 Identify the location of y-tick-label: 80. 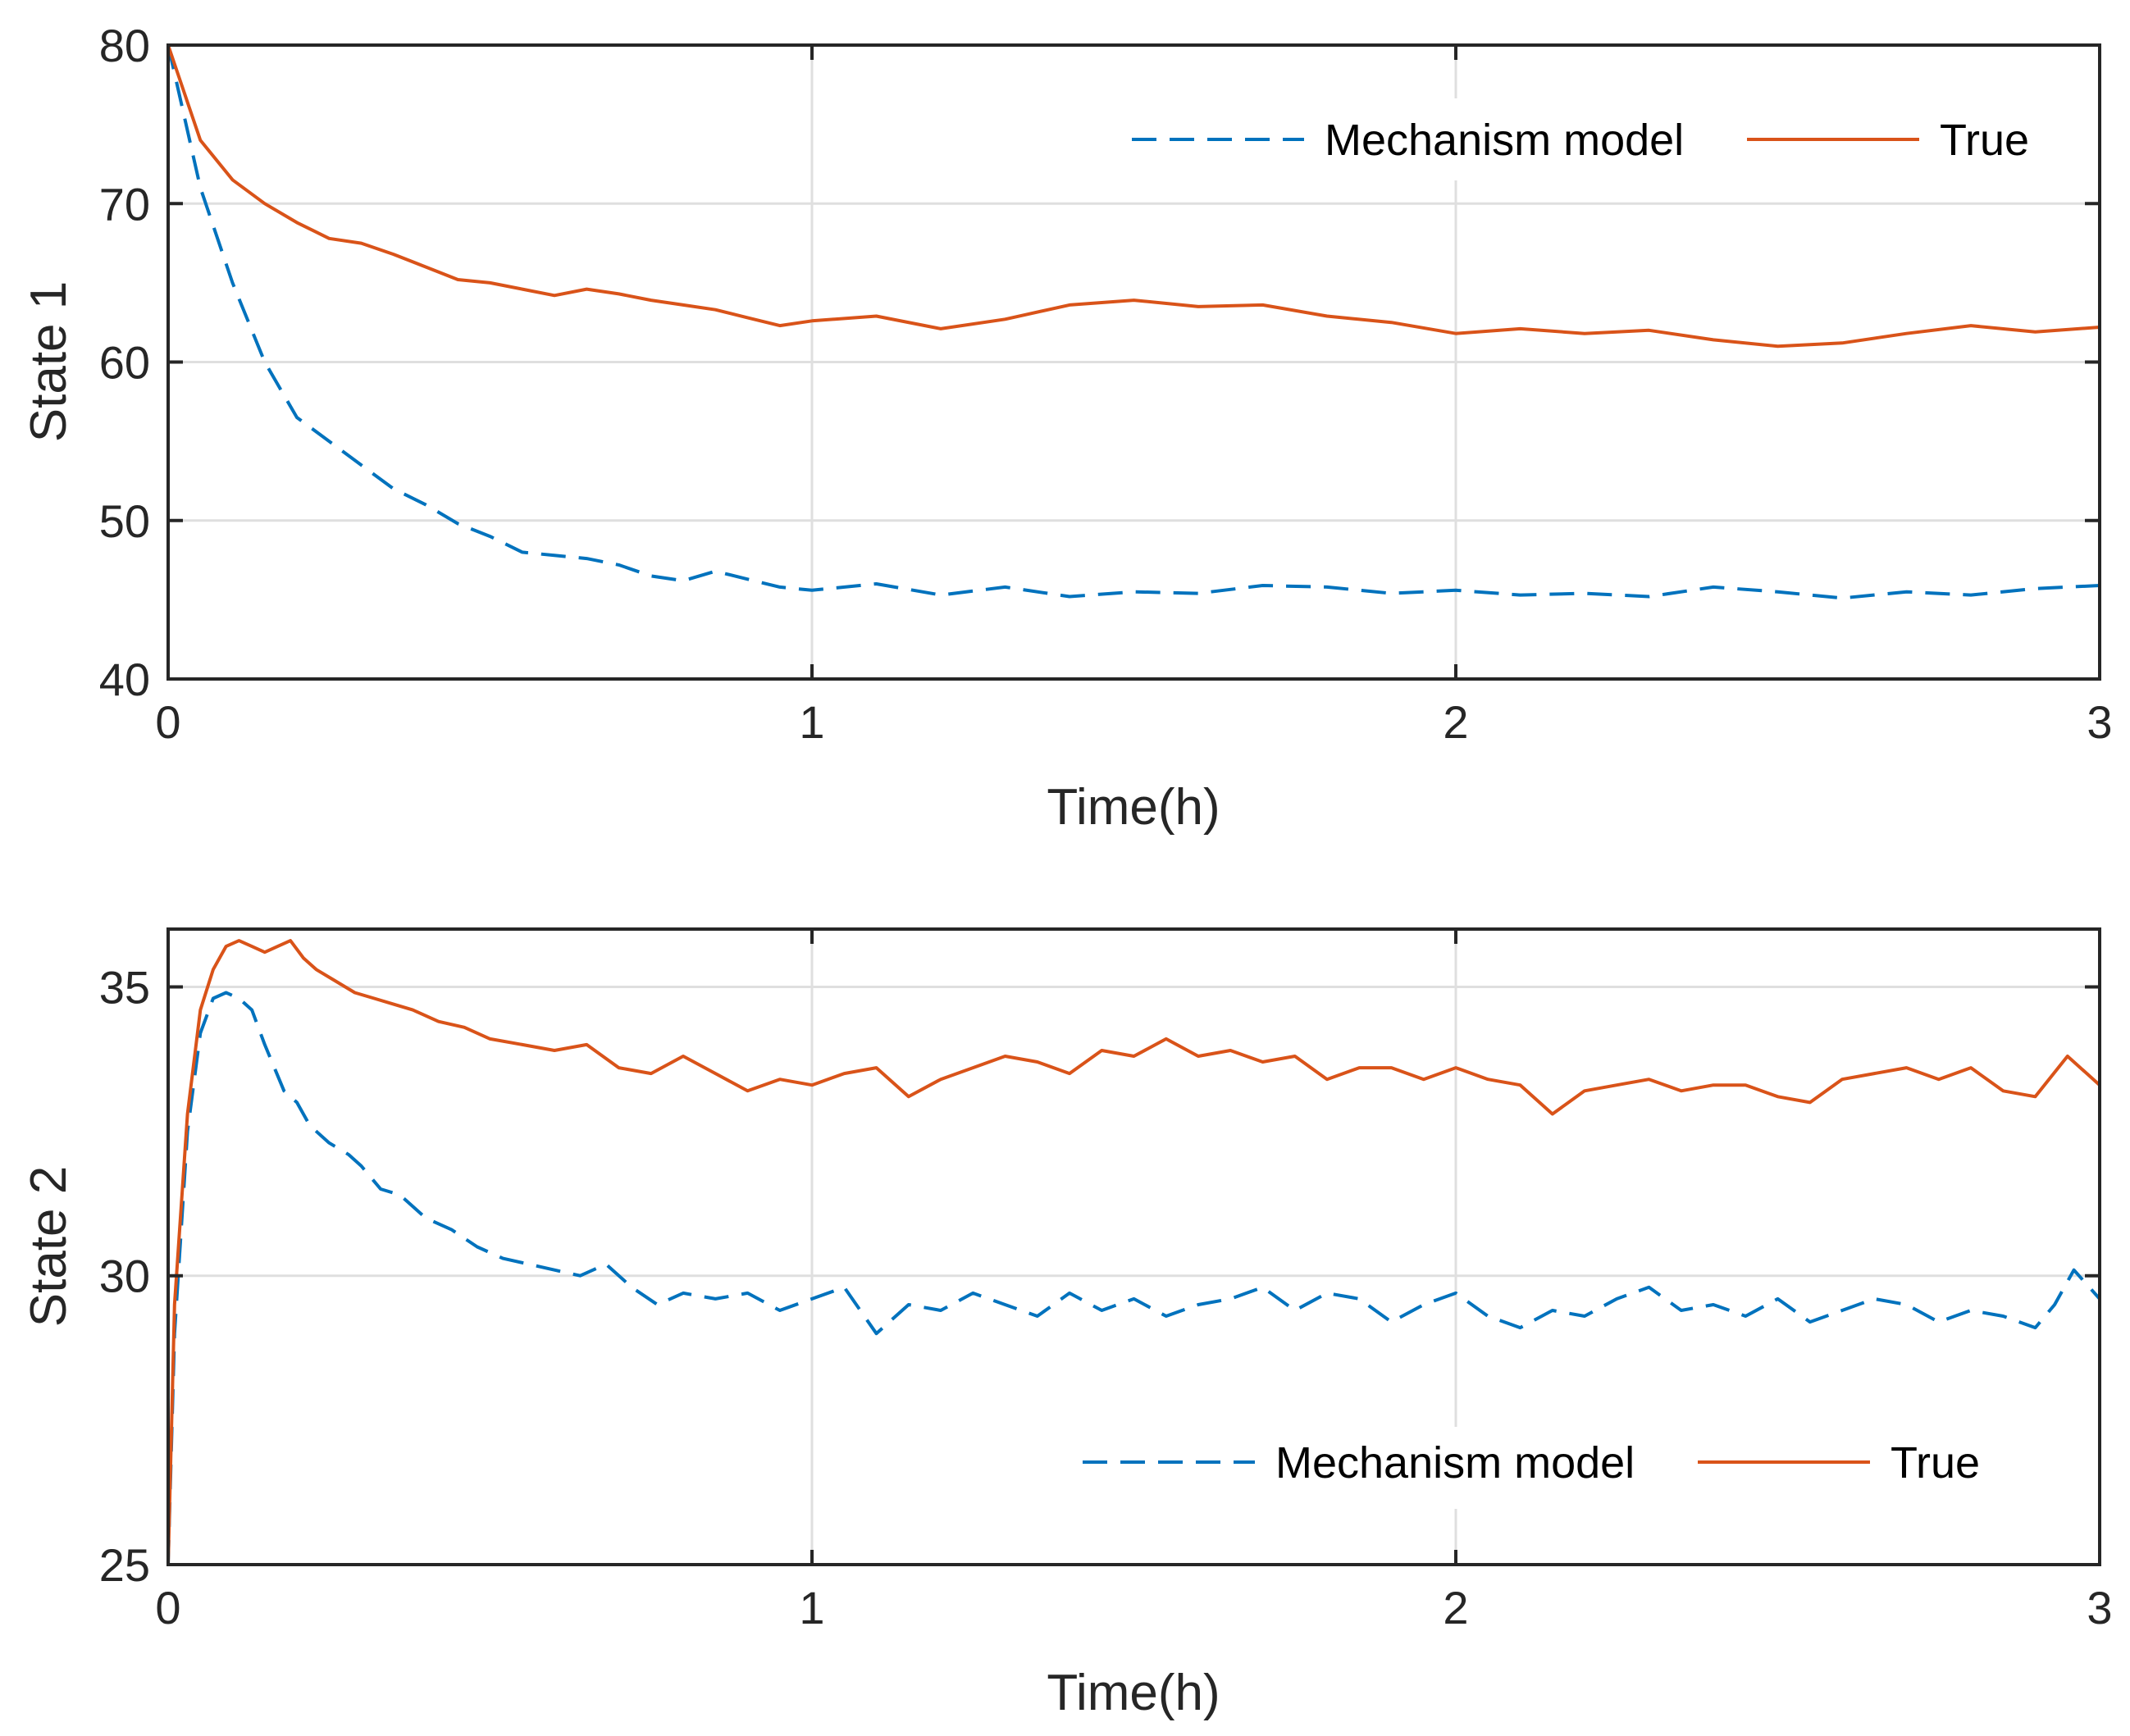
(124, 45).